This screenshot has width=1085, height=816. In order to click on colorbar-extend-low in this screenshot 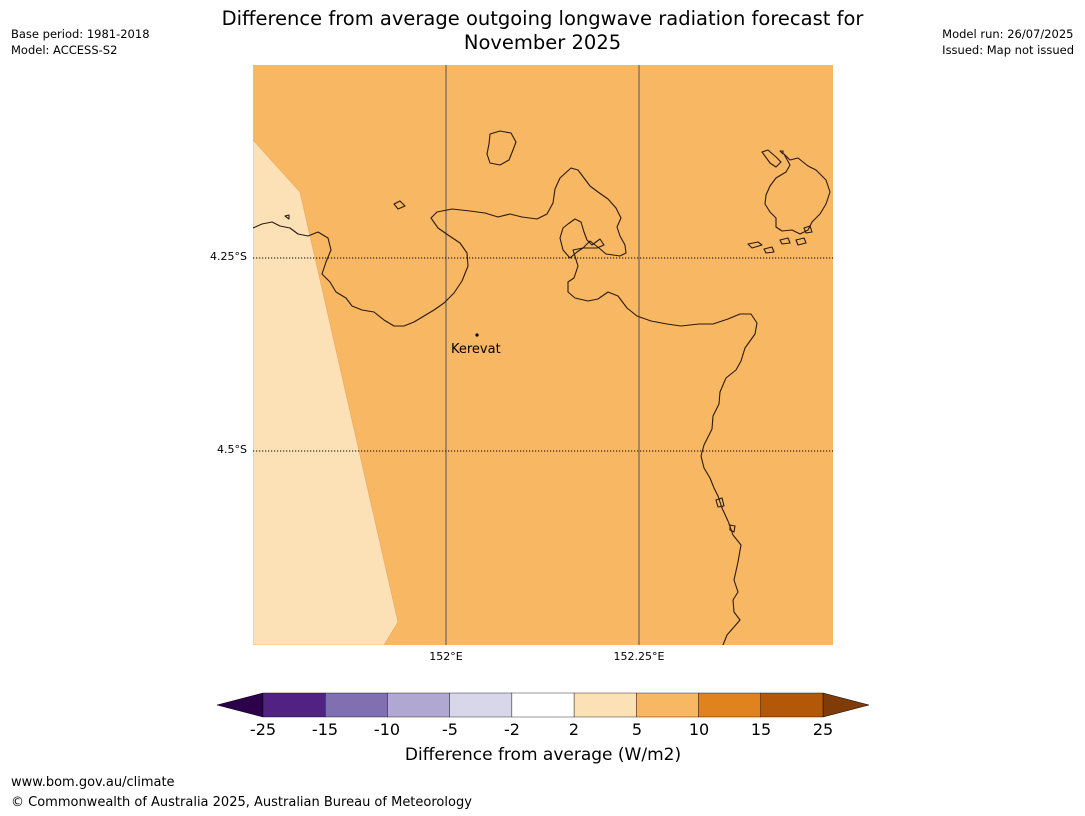, I will do `click(240, 705)`.